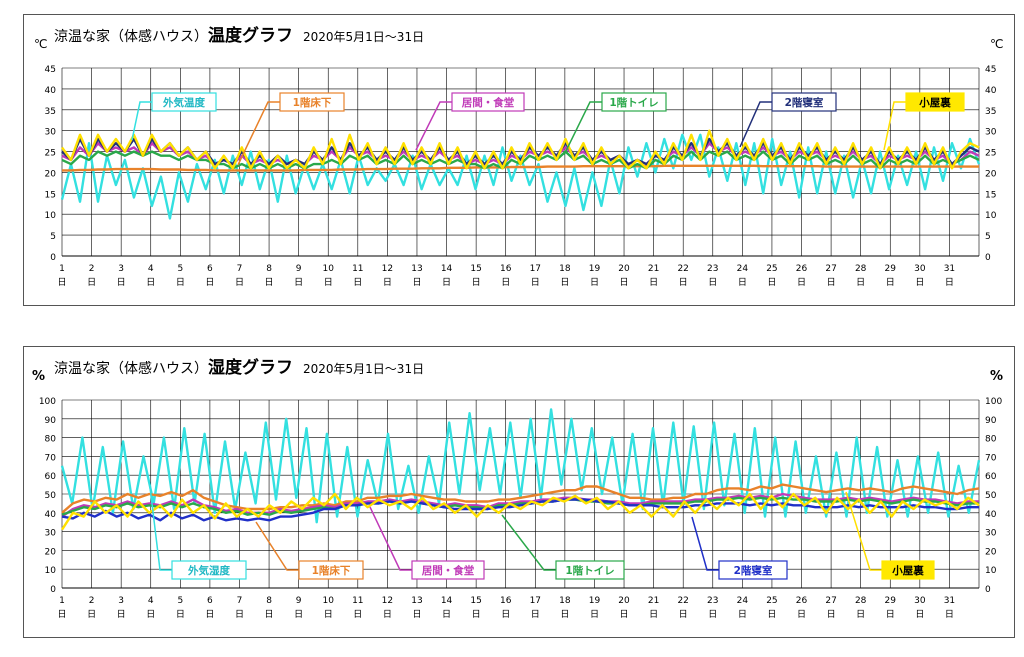 The width and height of the screenshot is (1024, 657). What do you see at coordinates (830, 269) in the screenshot?
I see `x-tick-label: 27` at bounding box center [830, 269].